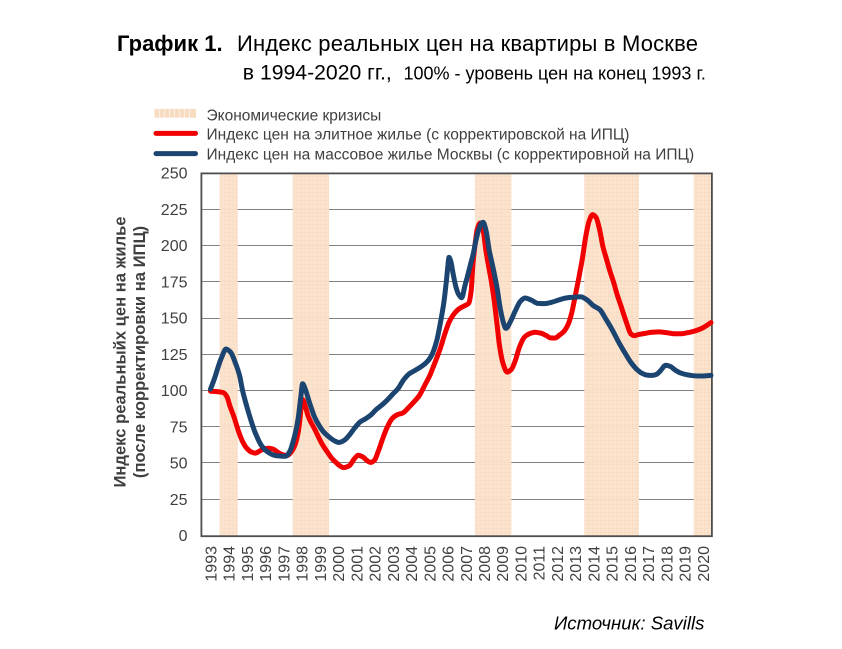 This screenshot has width=842, height=649. What do you see at coordinates (540, 563) in the screenshot?
I see `svg-text: 2011` at bounding box center [540, 563].